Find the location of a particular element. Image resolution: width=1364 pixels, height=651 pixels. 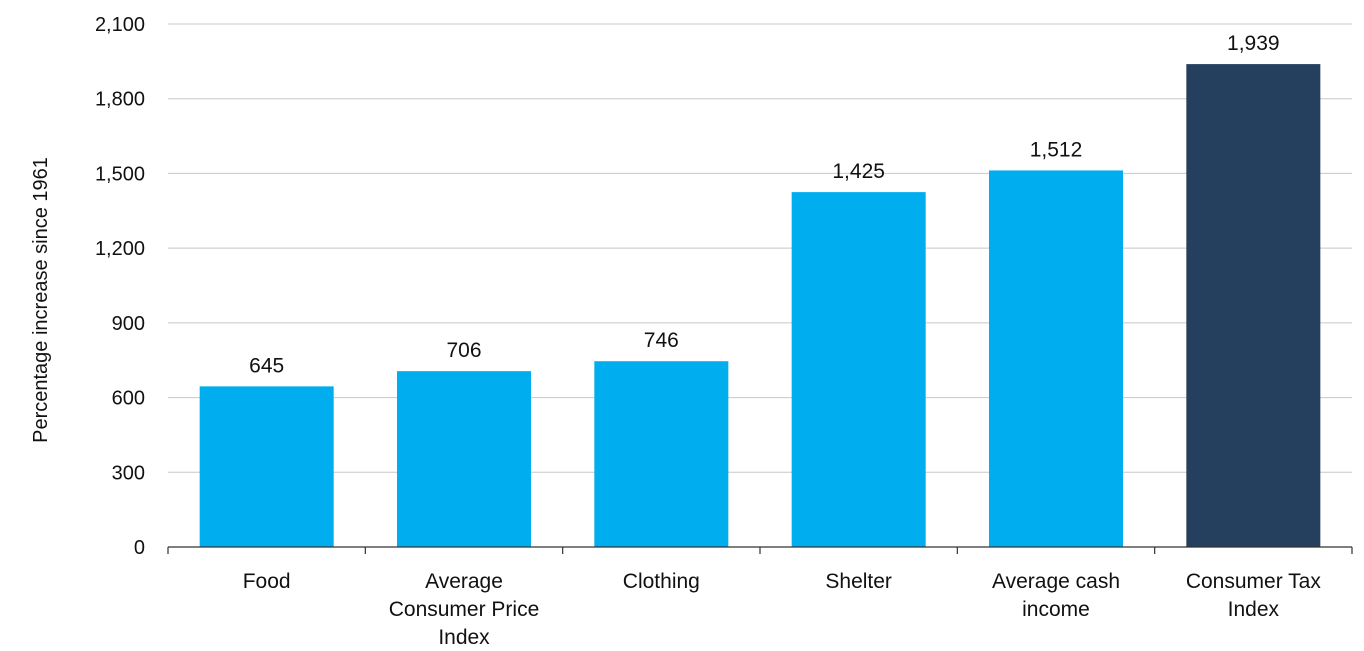

x-tick-label-line: Shelter is located at coordinates (858, 581).